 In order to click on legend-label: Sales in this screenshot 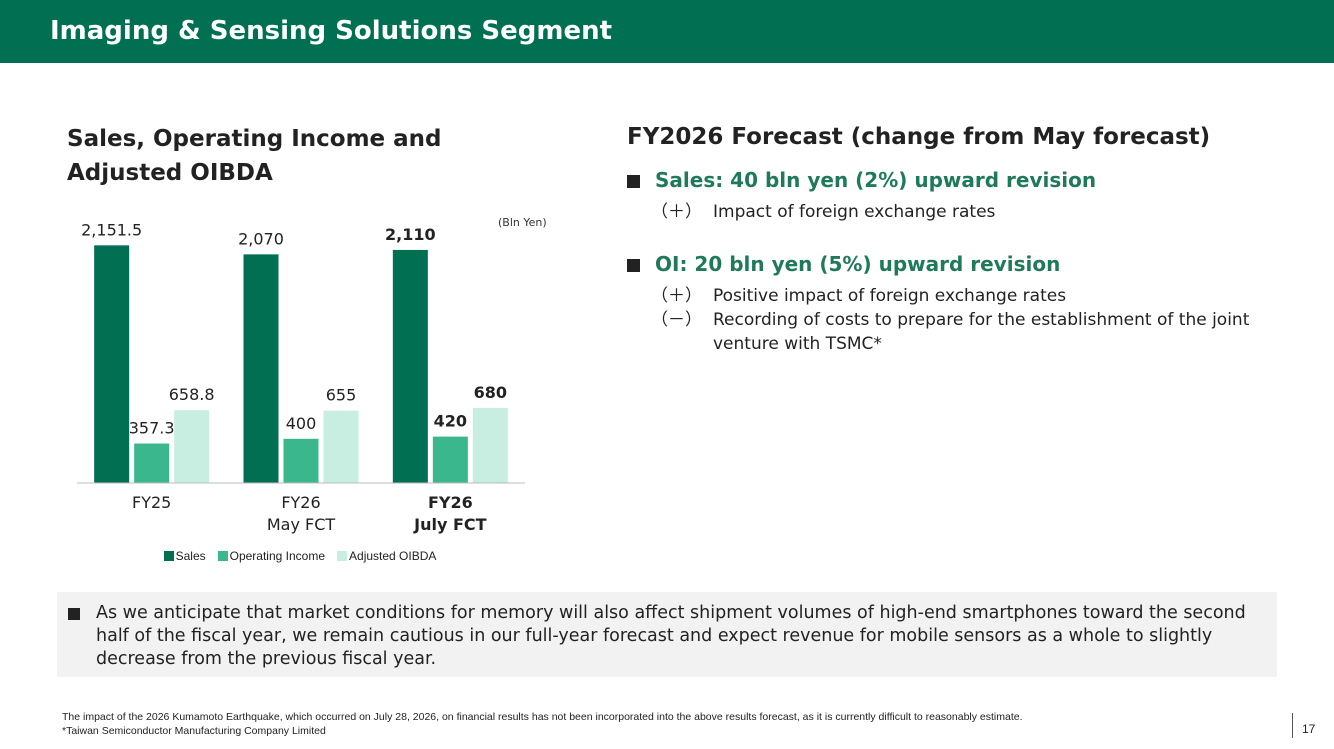, I will do `click(190, 556)`.